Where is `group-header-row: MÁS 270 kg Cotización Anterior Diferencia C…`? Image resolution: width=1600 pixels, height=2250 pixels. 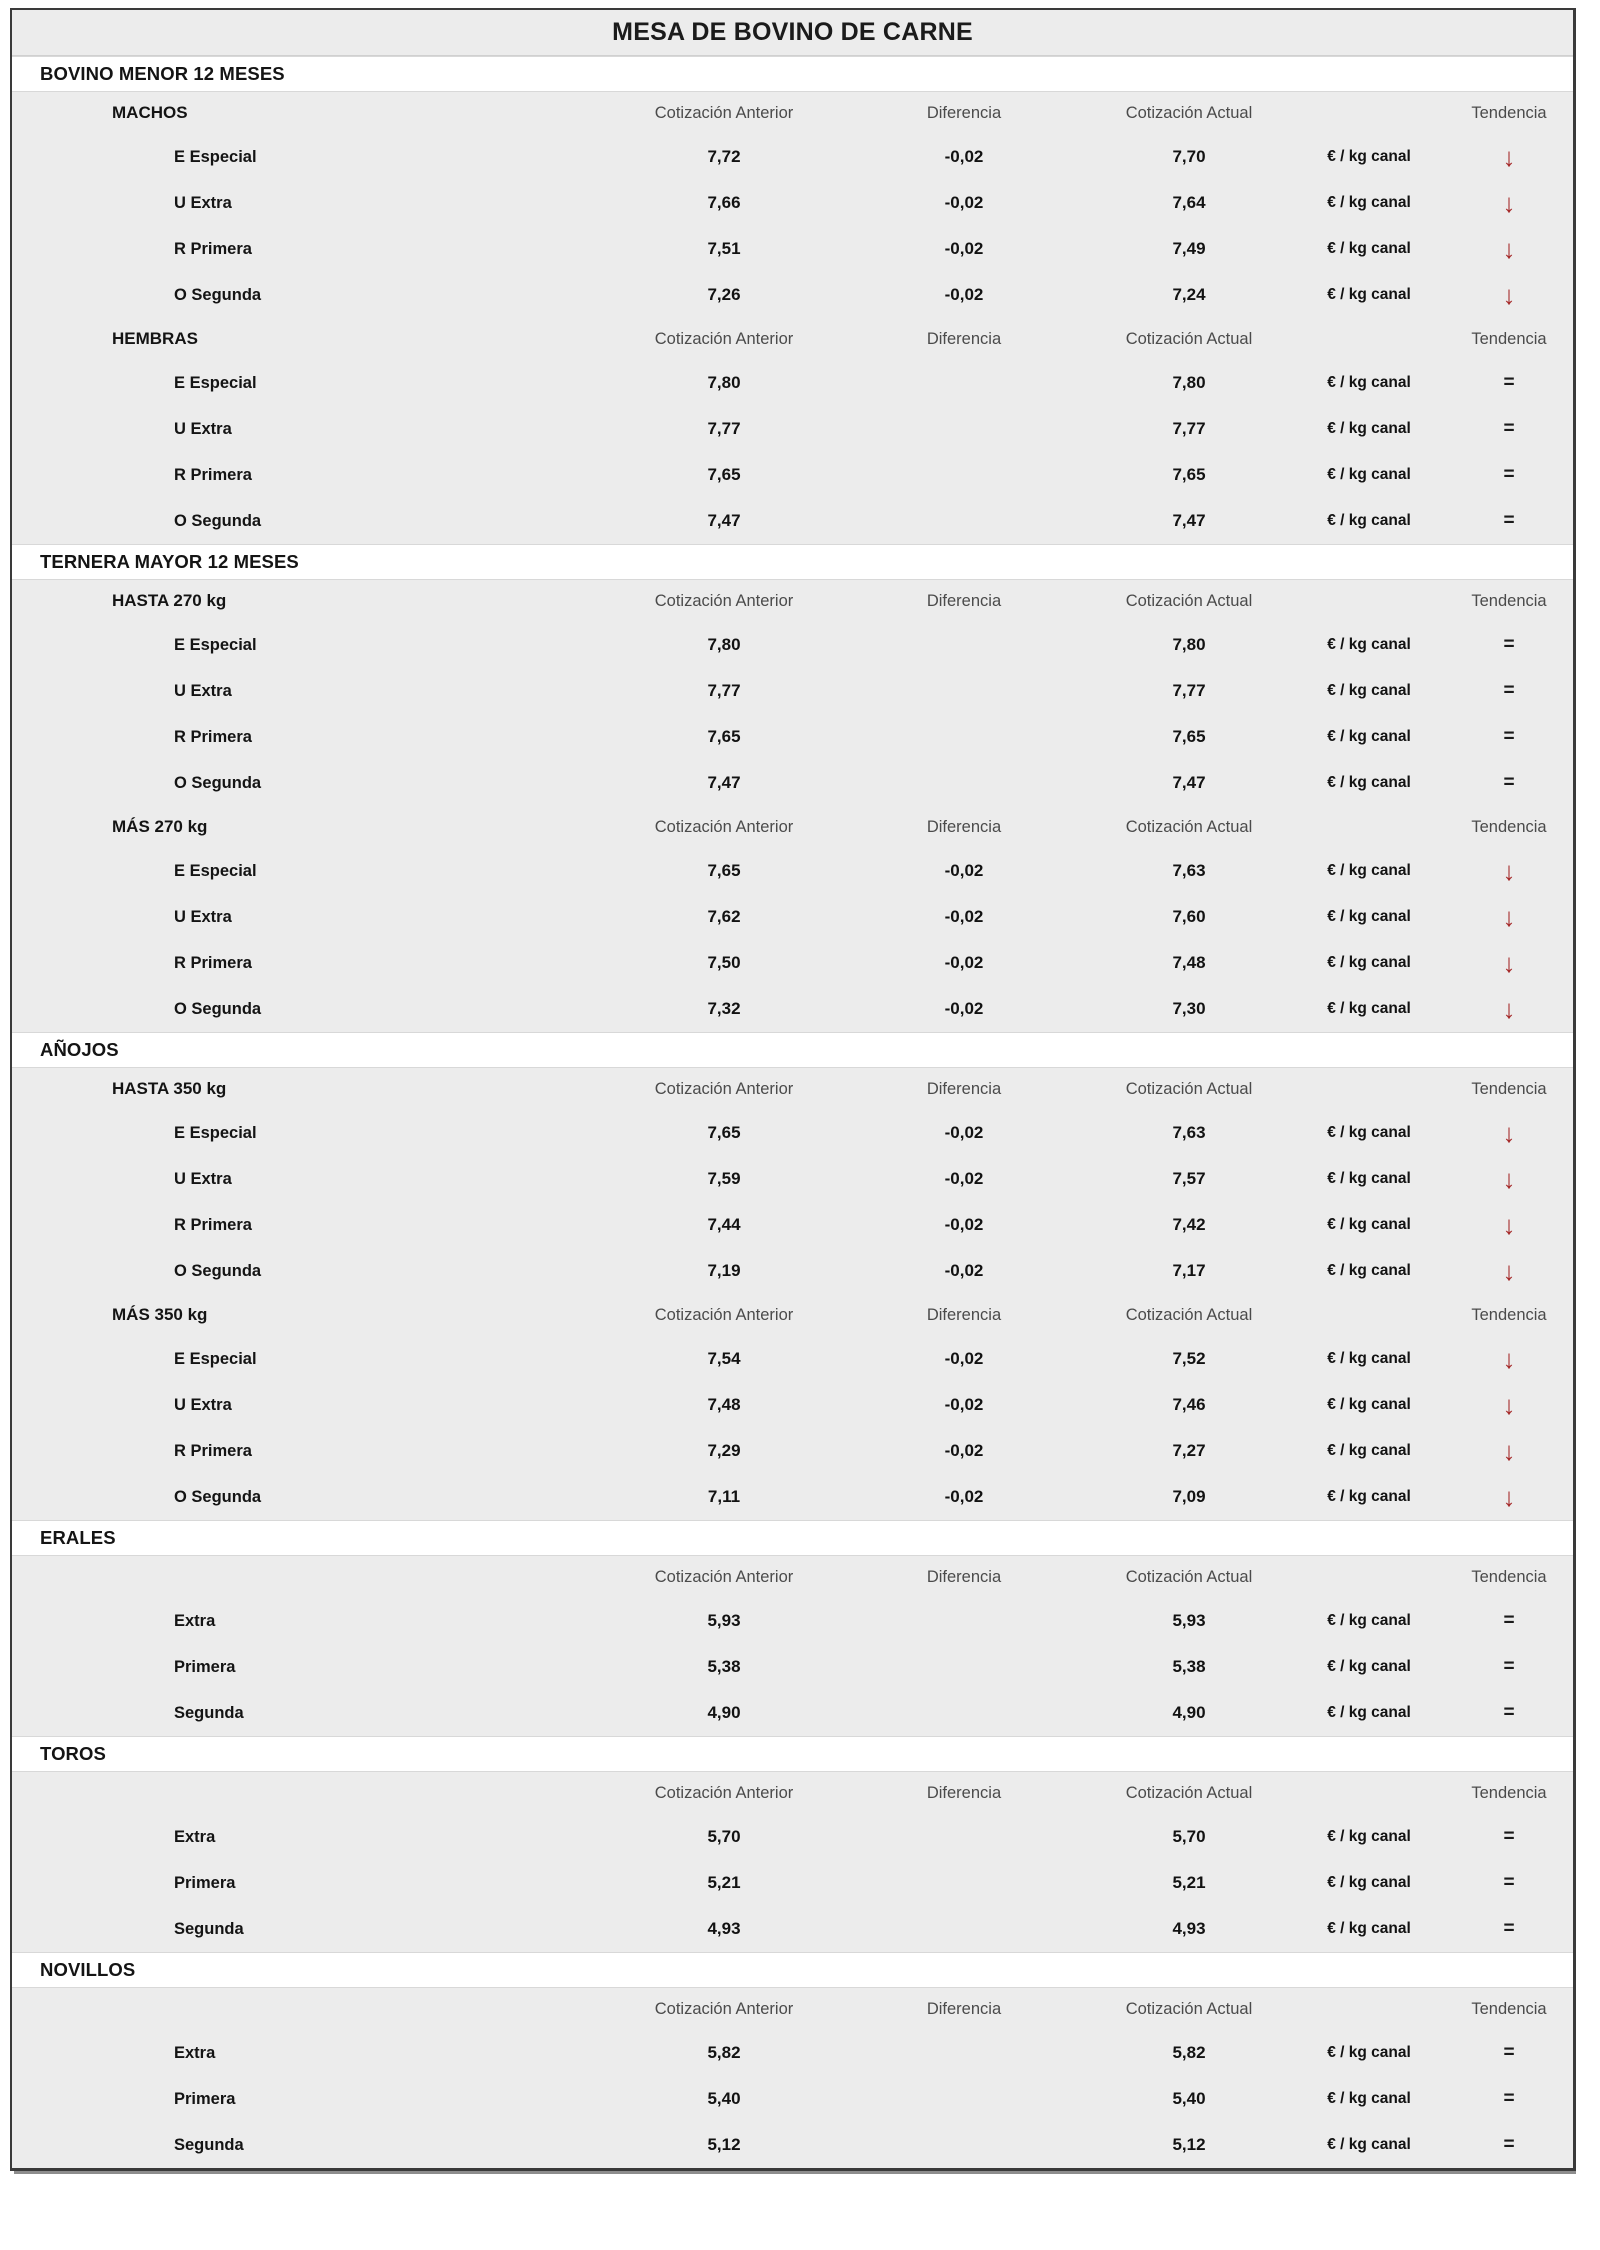
group-header-row: MÁS 270 kg Cotización Anterior Diferencia C… is located at coordinates (792, 827).